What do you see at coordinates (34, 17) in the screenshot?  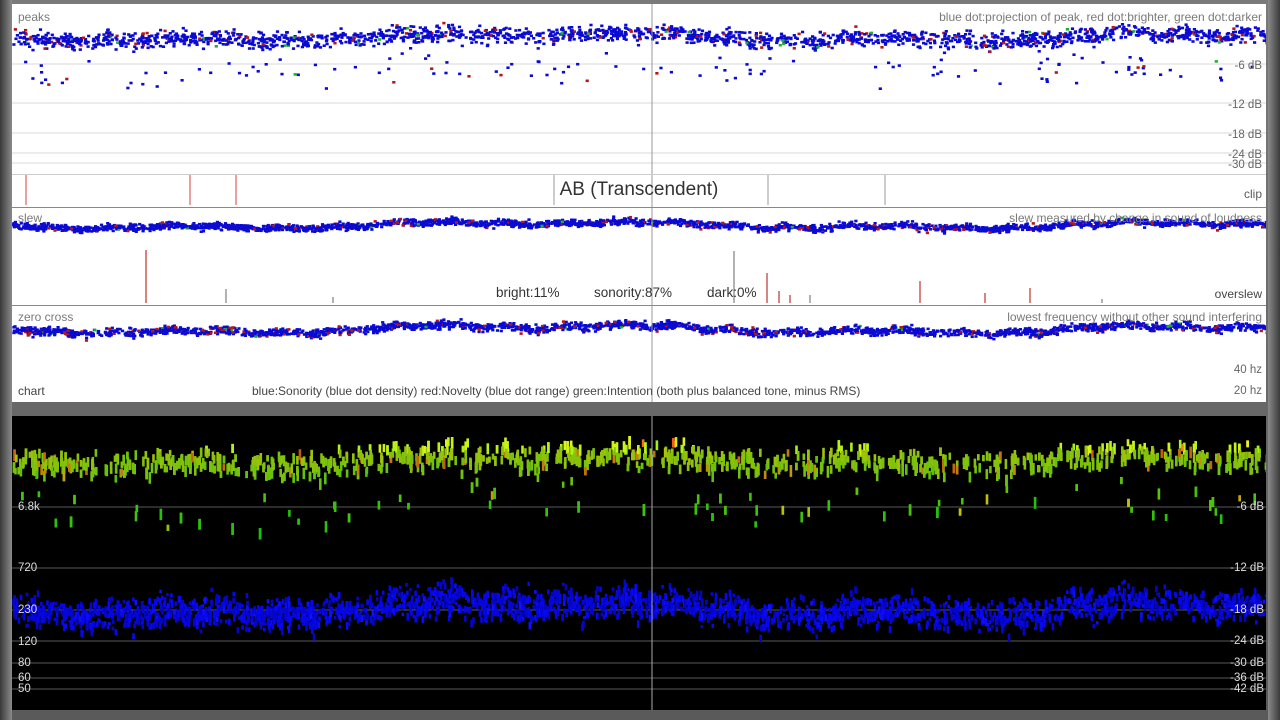 I see `peaks-label: peaks` at bounding box center [34, 17].